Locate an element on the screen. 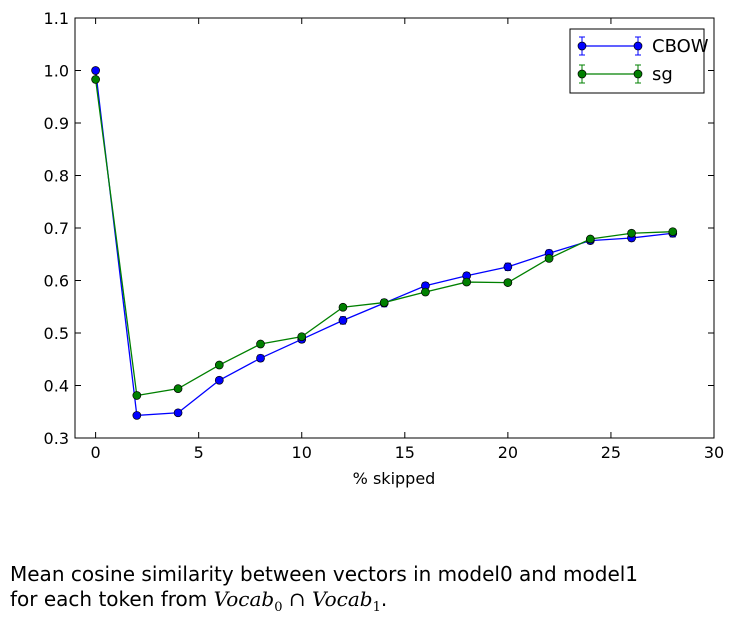  legend-label: CBOW is located at coordinates (680, 46).